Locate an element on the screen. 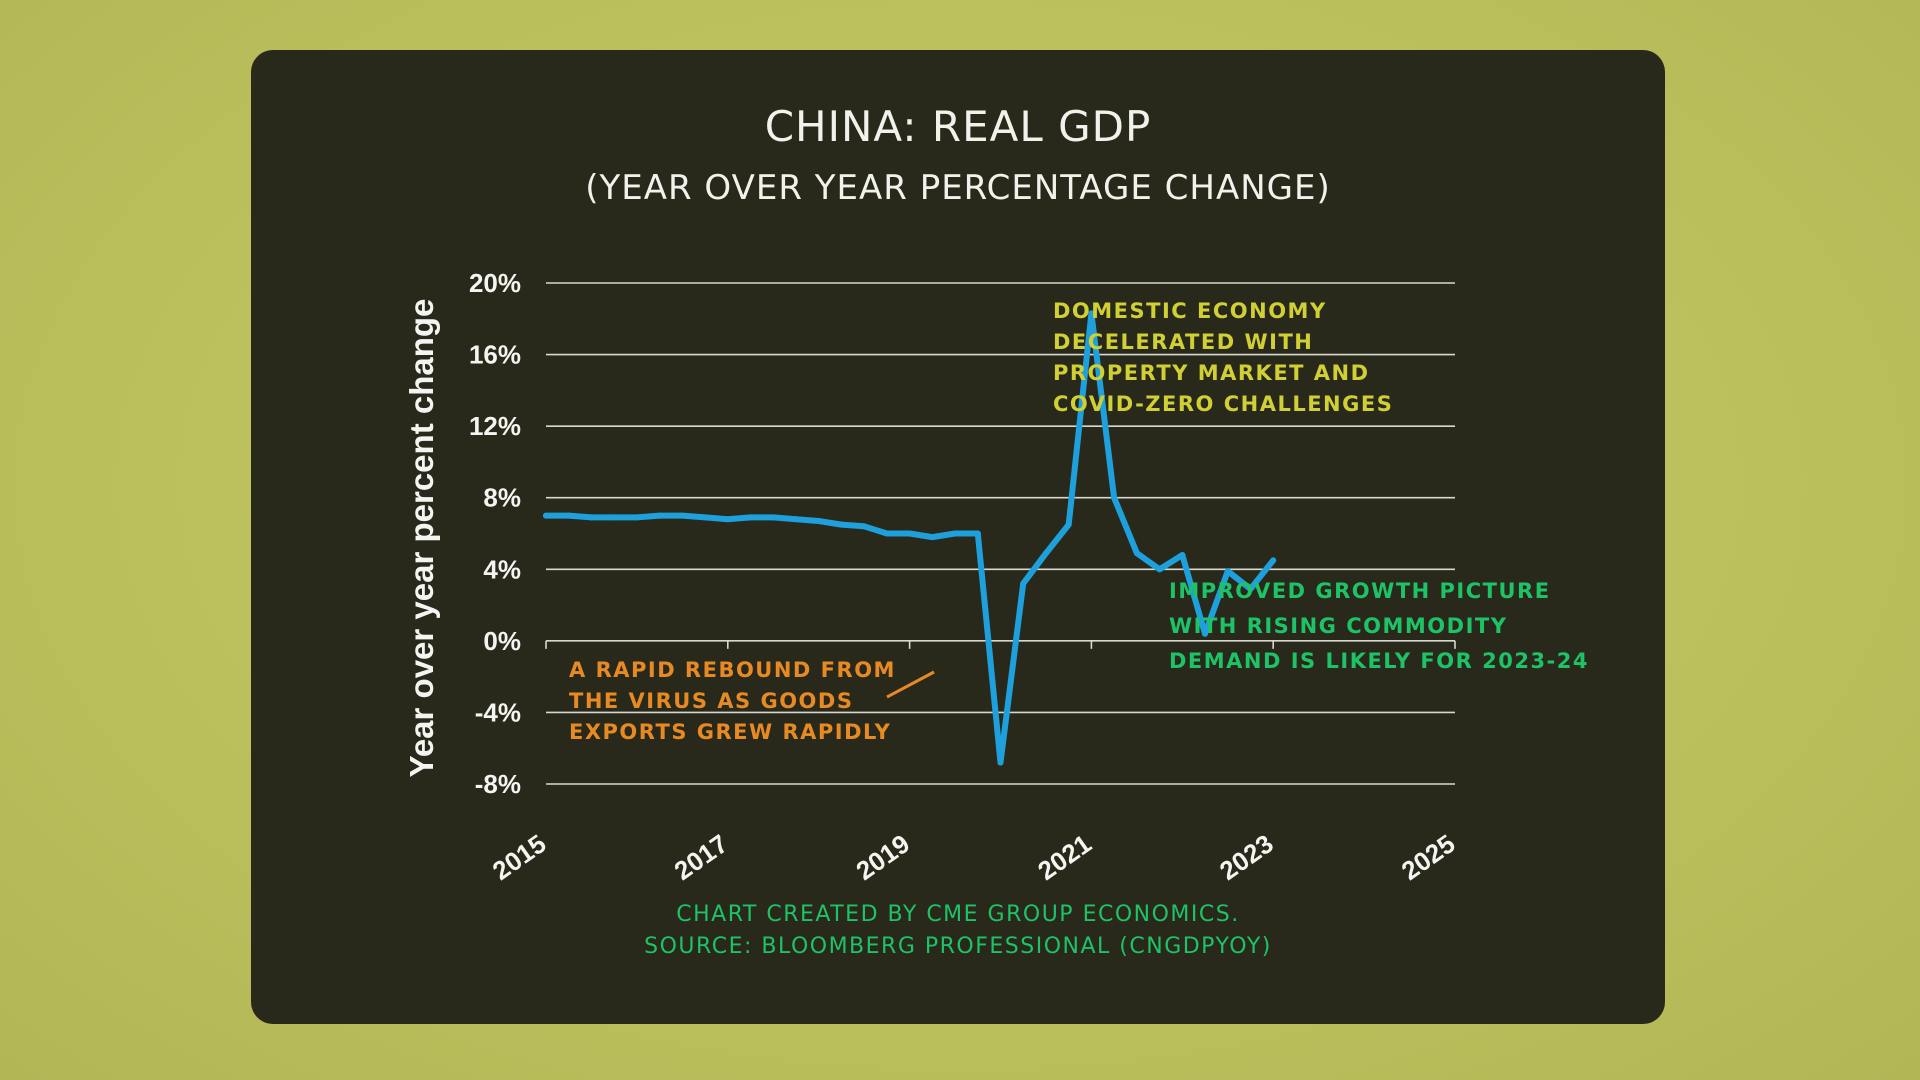  annotation-3-line: WITH RISING COMMODITY is located at coordinates (1338, 626).